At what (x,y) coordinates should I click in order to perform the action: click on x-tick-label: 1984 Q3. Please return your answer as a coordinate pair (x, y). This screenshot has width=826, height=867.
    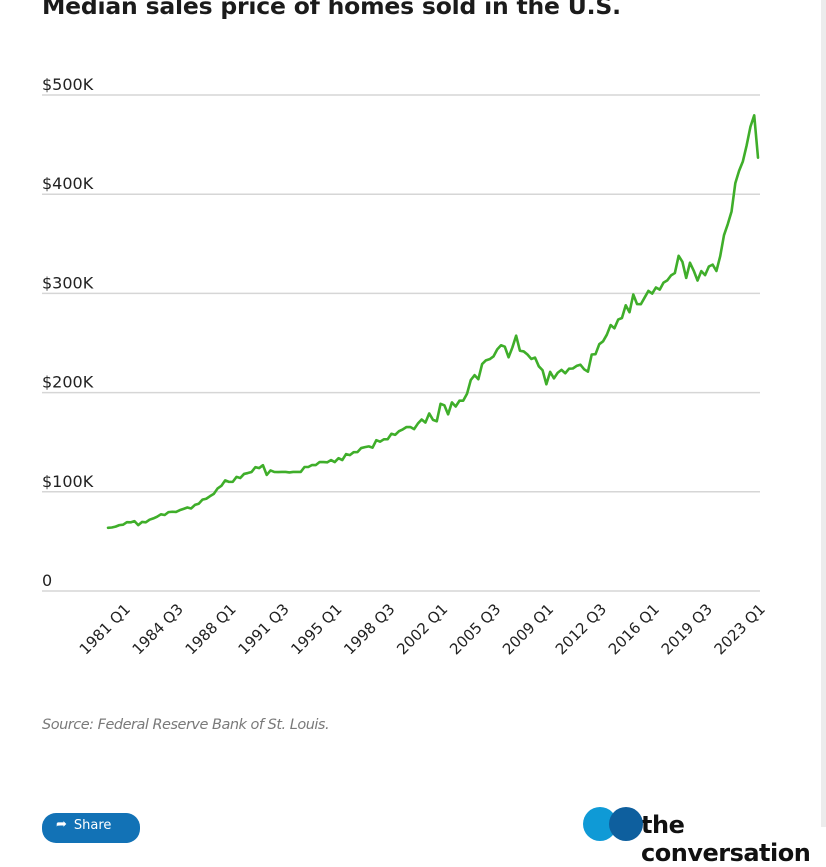
    Looking at the image, I should click on (158, 629).